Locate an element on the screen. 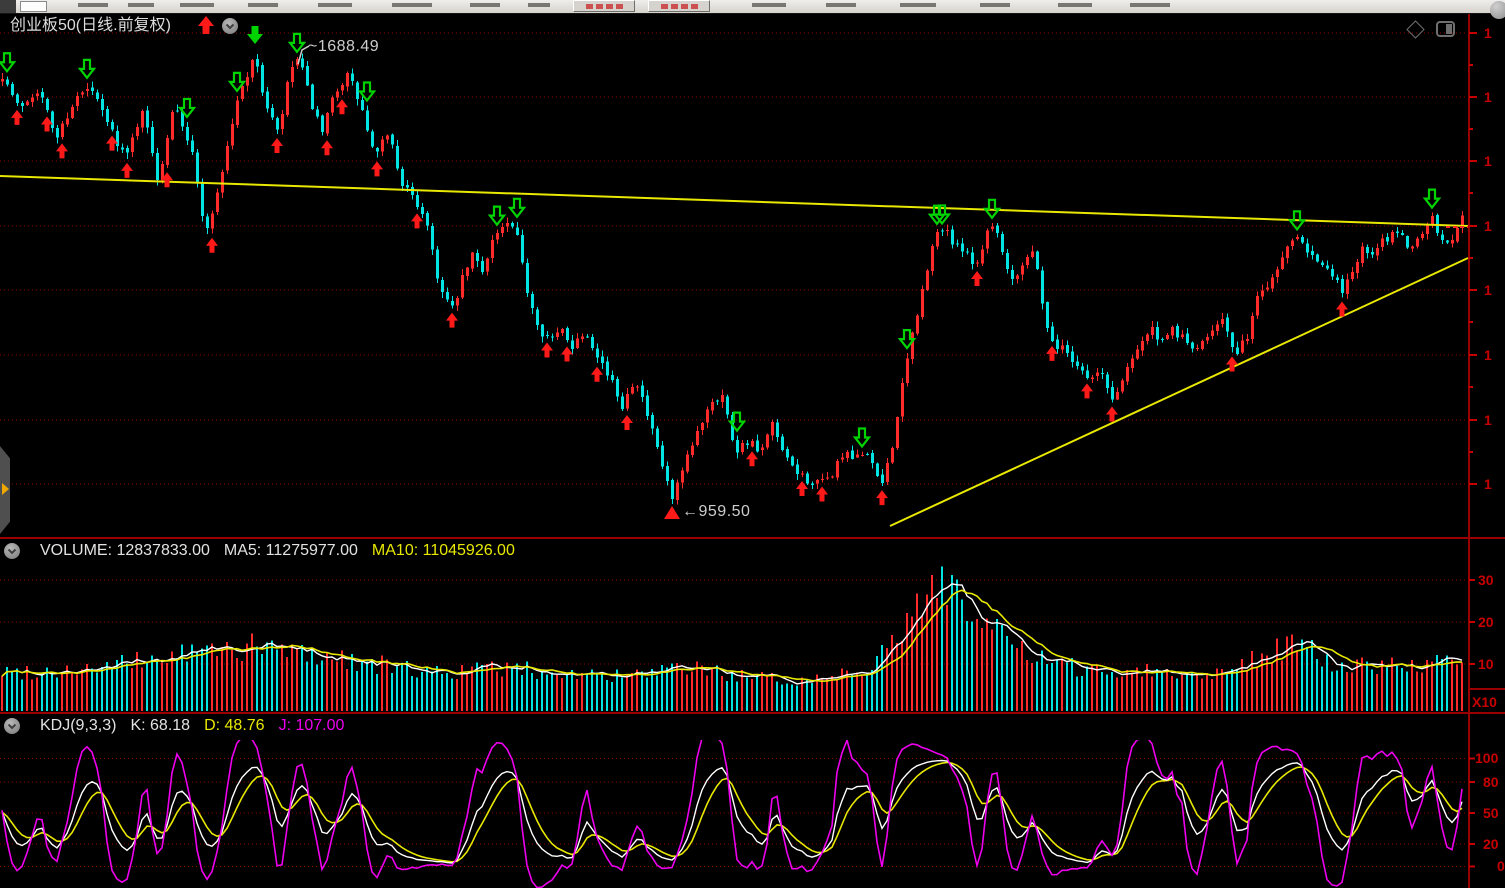  volume-ma10-line is located at coordinates (732, 636).